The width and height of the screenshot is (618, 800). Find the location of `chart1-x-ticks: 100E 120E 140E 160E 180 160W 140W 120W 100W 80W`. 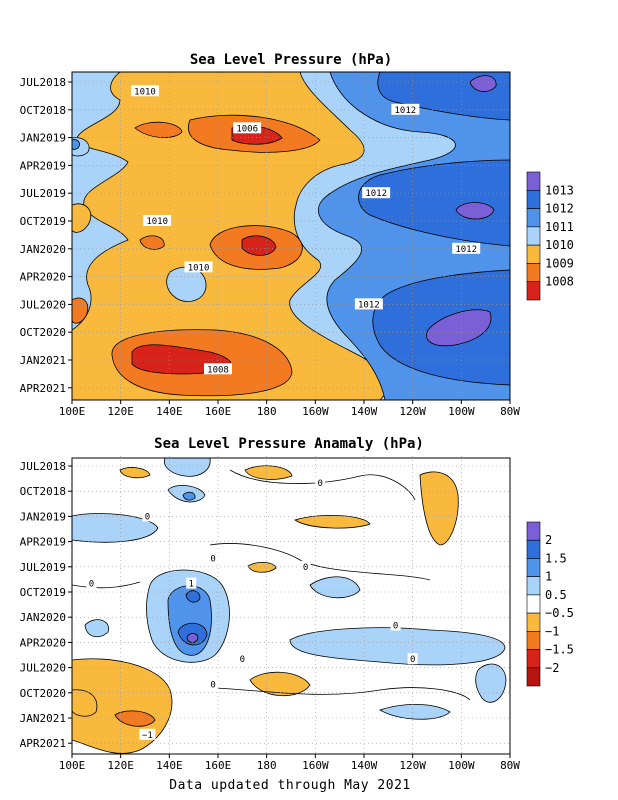

chart1-x-ticks: 100E 120E 140E 160E 180 160W 140W 120W 100W 80W is located at coordinates (289, 409).